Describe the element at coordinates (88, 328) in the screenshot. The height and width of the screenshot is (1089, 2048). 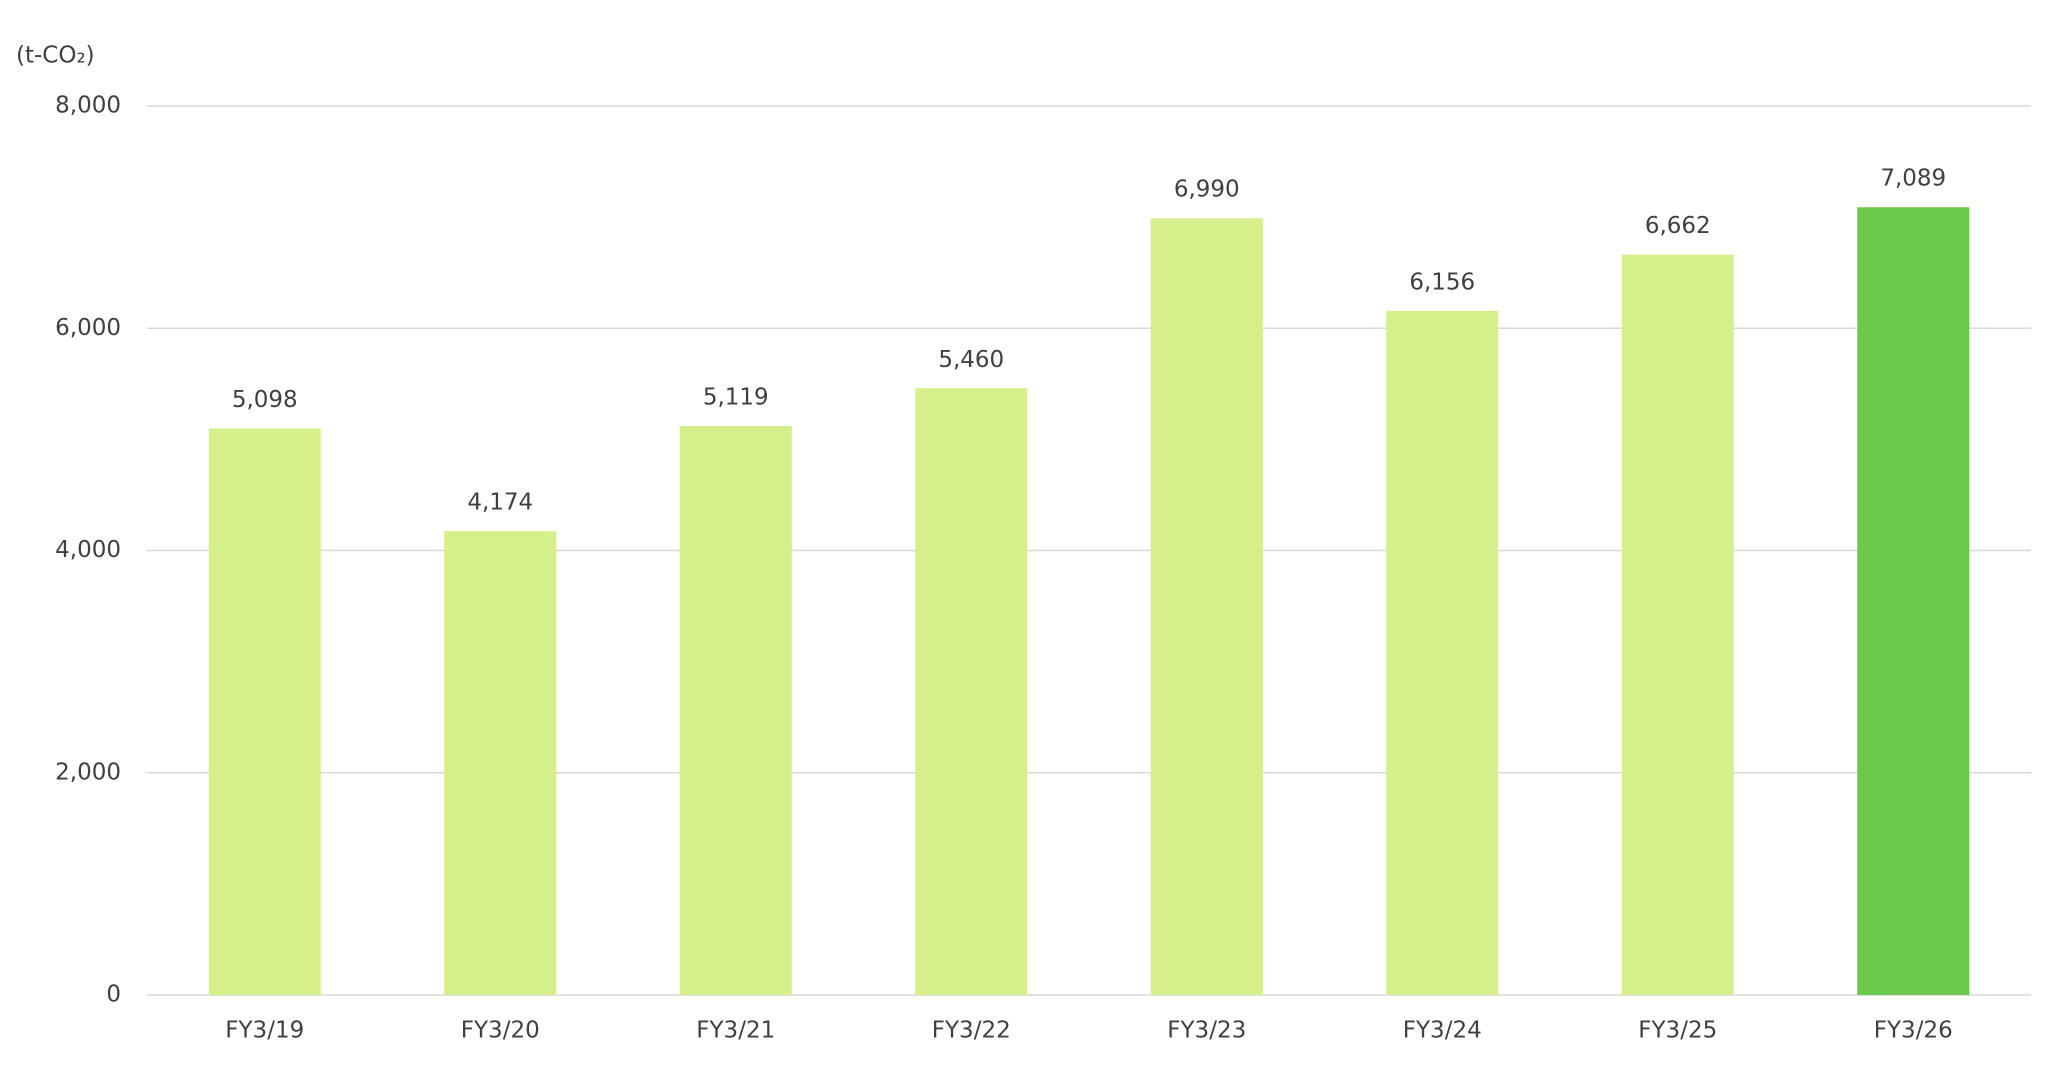
I see `y-tick-label: 6,000` at that location.